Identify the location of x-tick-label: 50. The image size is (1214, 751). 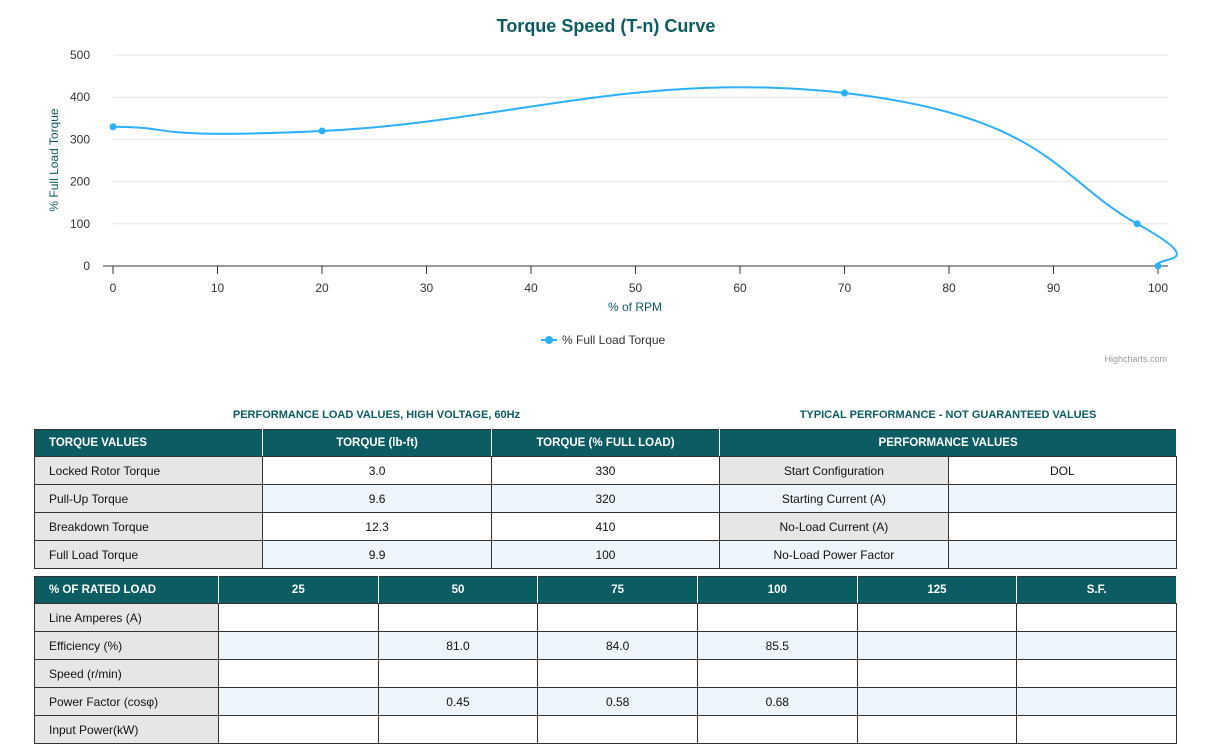
(636, 288).